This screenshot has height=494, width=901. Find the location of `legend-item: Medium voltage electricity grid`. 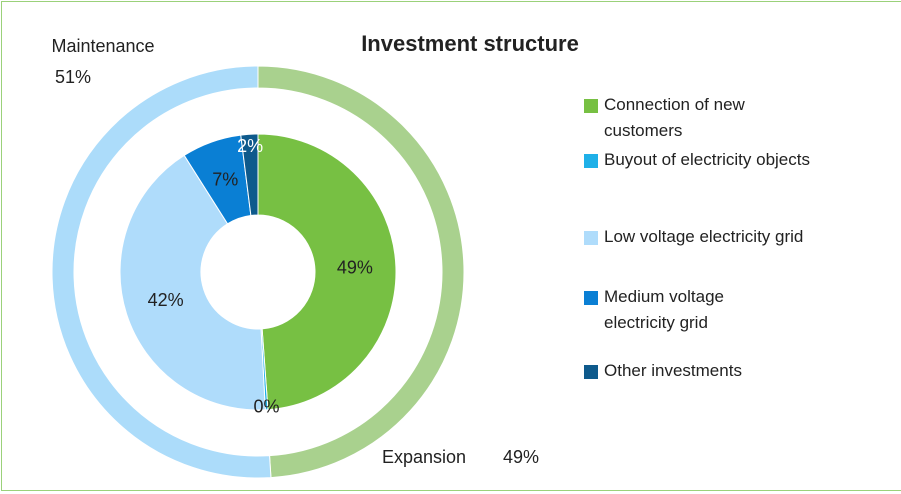

legend-item: Medium voltage electricity grid is located at coordinates (679, 310).